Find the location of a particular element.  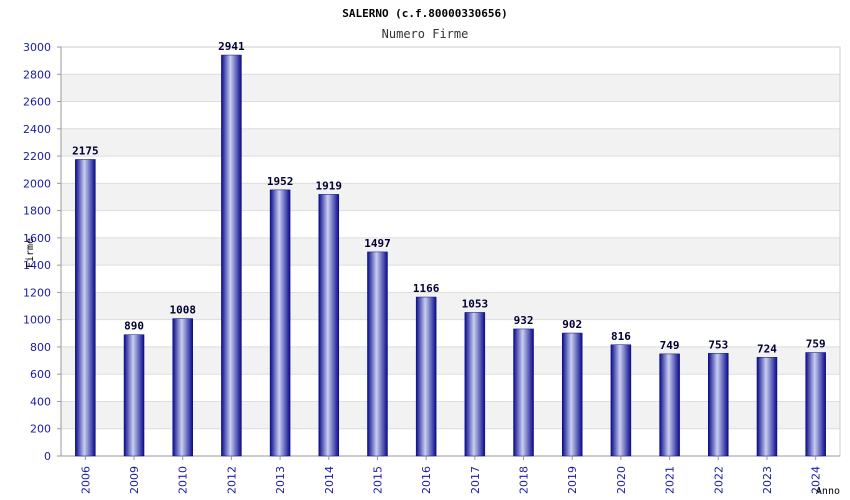

data-label: 816 is located at coordinates (621, 336).